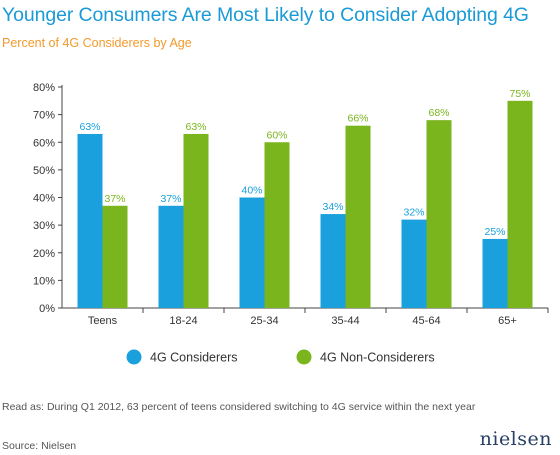 Image resolution: width=560 pixels, height=455 pixels. Describe the element at coordinates (44, 281) in the screenshot. I see `y-tick-label: 10%` at that location.